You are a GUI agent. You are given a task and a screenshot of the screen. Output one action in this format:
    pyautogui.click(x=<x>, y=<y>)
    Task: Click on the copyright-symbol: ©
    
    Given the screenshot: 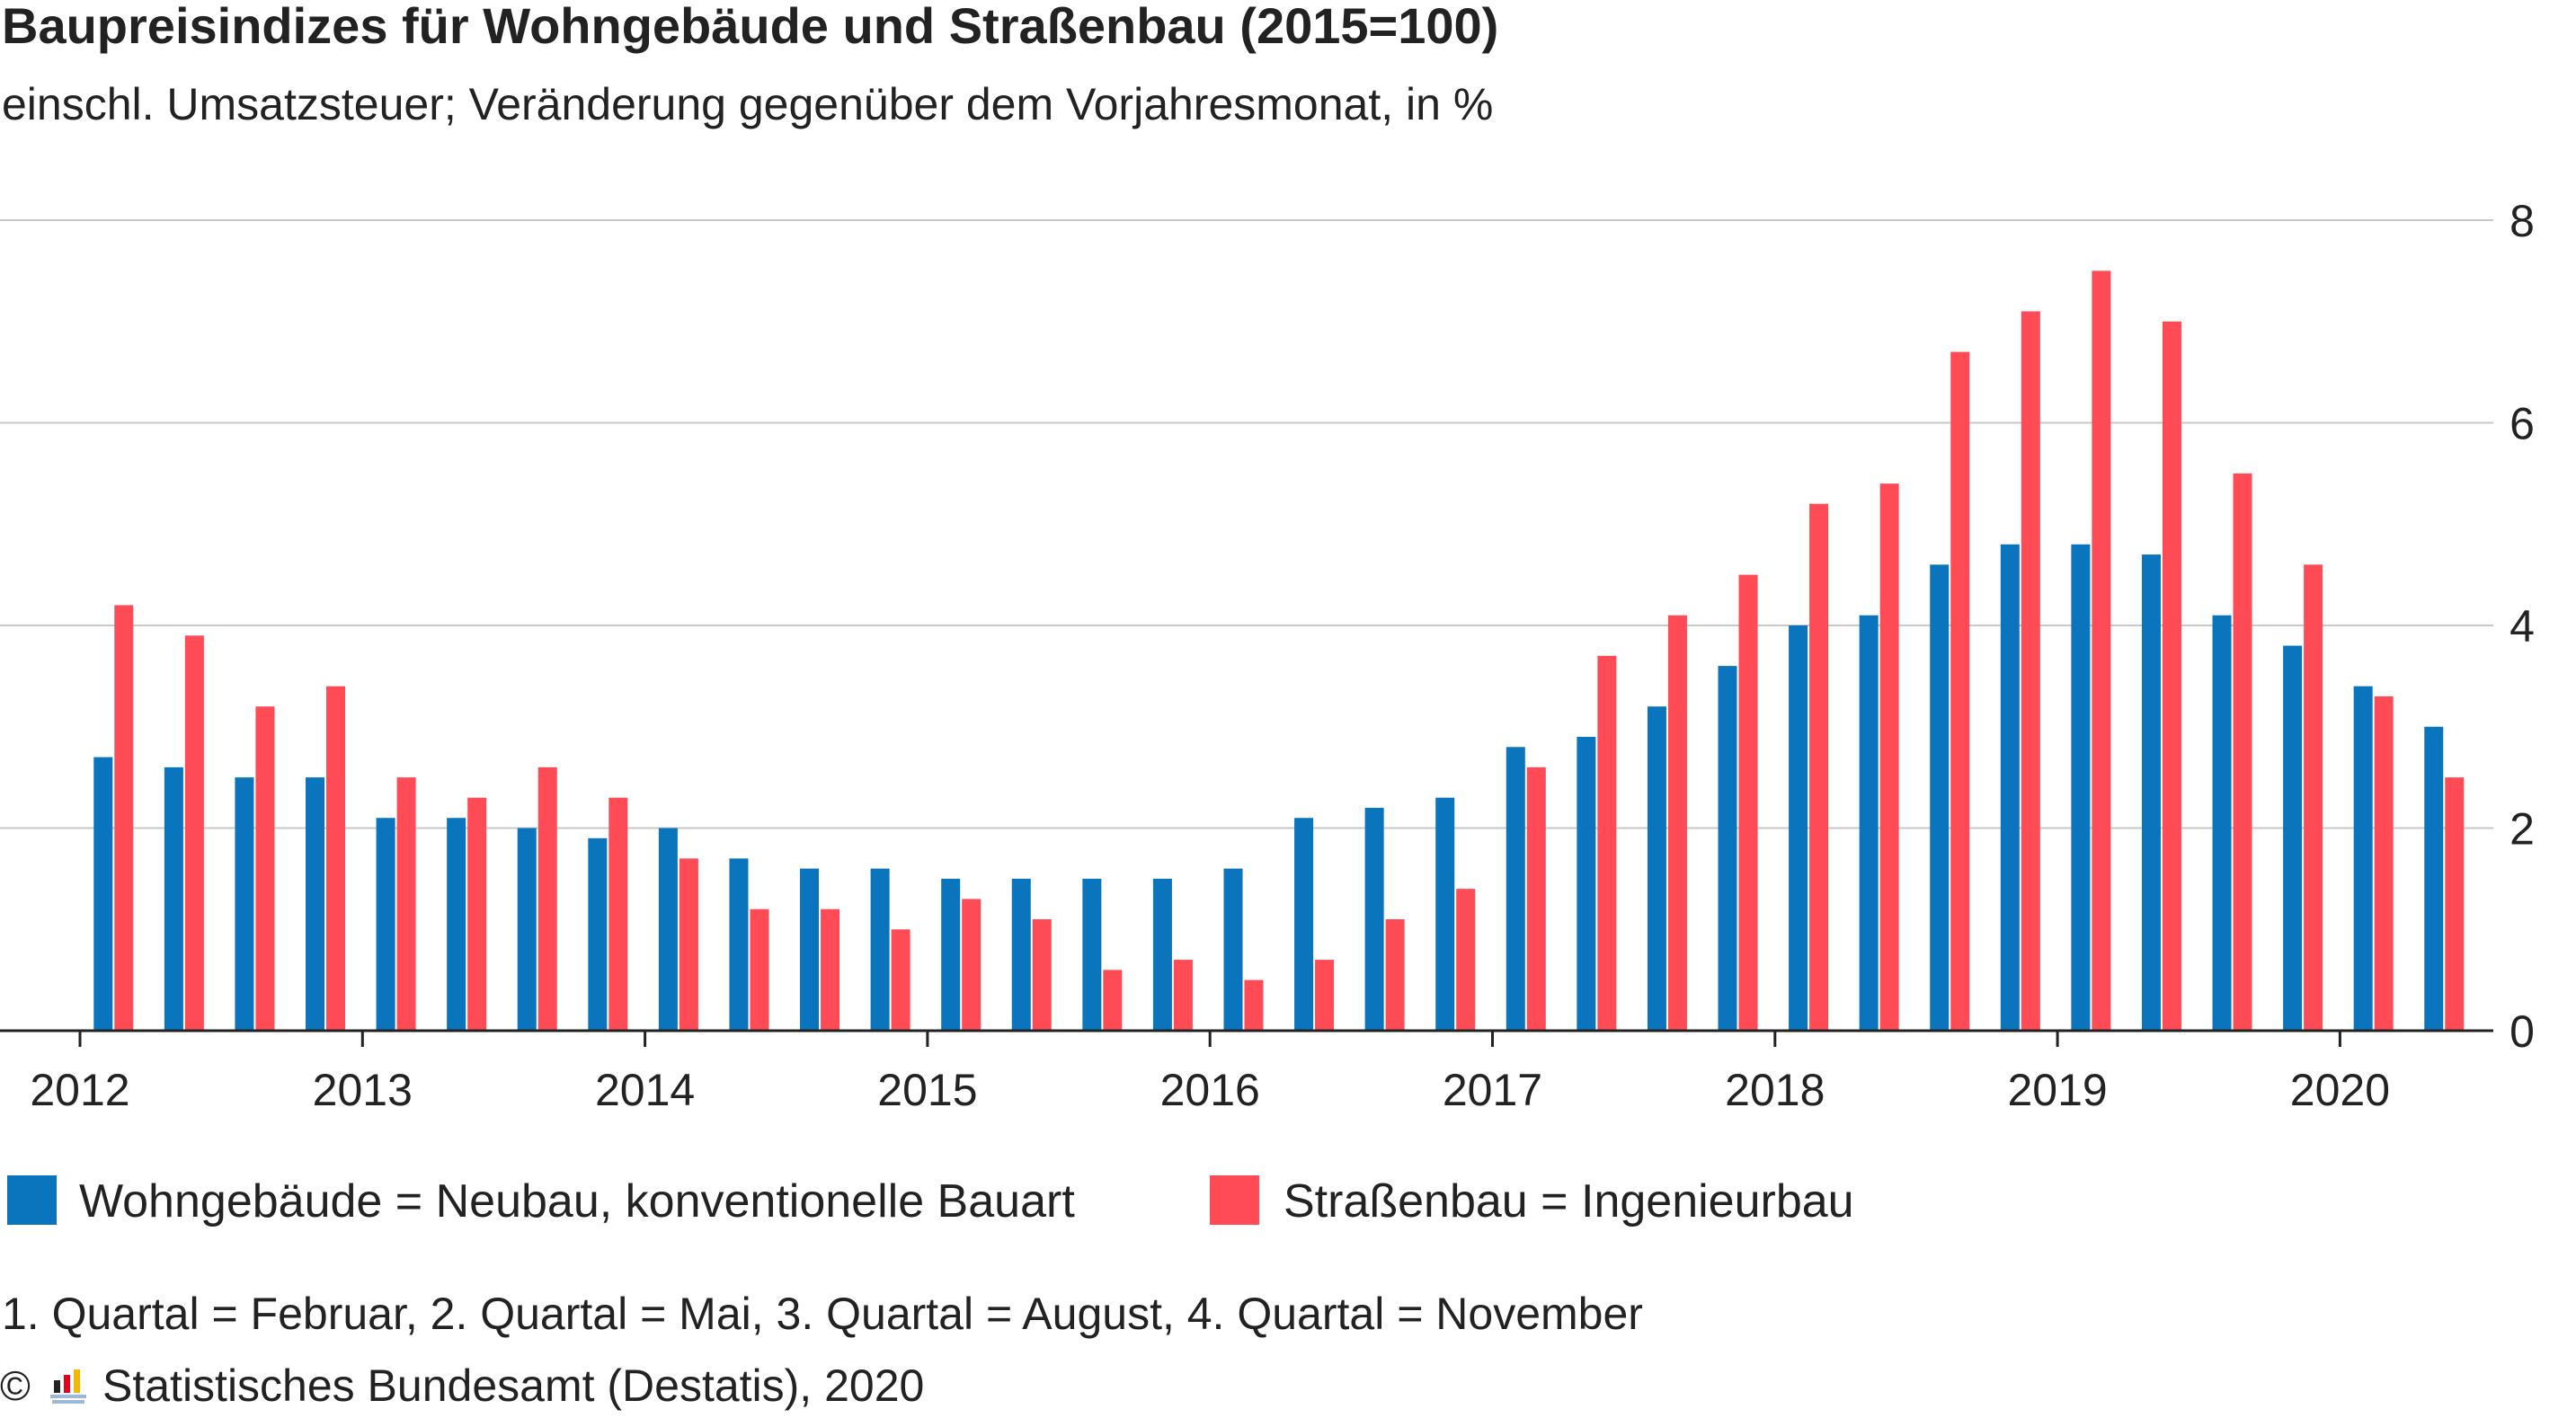 What is the action you would take?
    pyautogui.click(x=16, y=1385)
    